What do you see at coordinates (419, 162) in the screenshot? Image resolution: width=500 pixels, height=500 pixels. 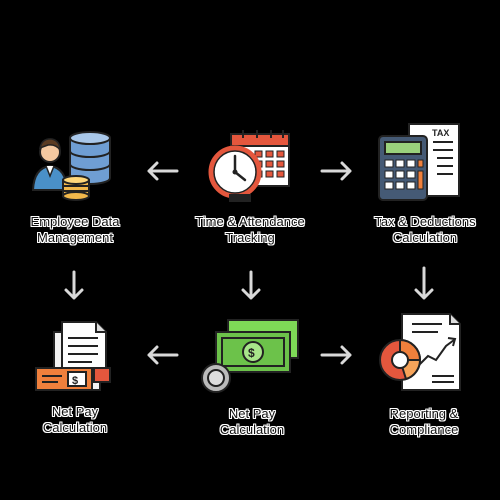 I see `calculator-tax-icon: TAX` at bounding box center [419, 162].